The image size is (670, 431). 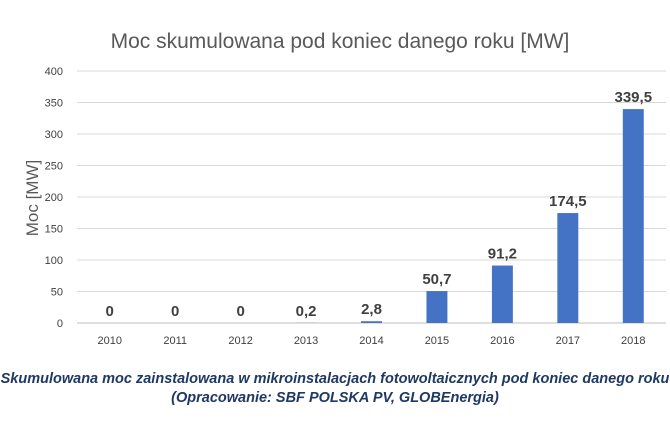 I want to click on x-tick-label: 2016, so click(x=502, y=341).